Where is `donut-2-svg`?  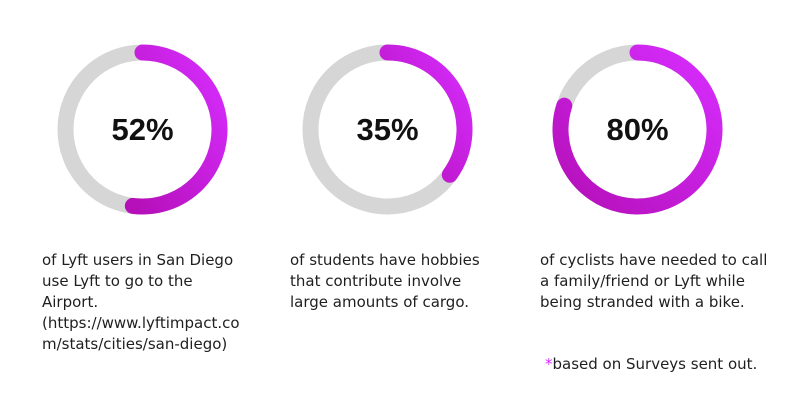 donut-2-svg is located at coordinates (387, 129).